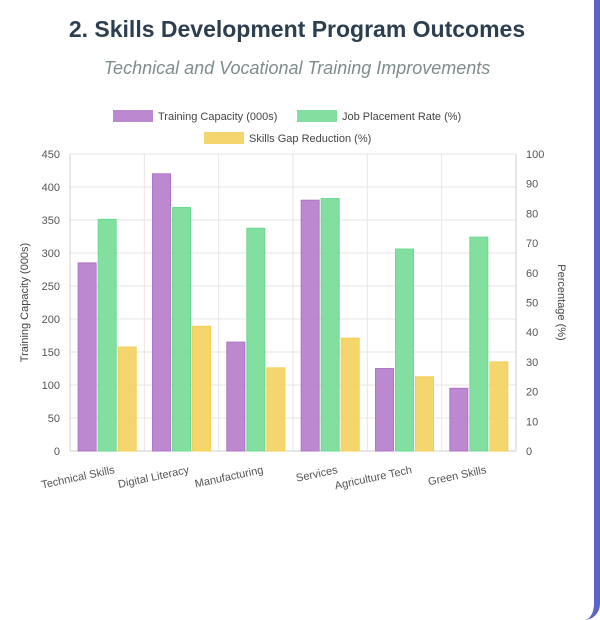 The width and height of the screenshot is (600, 620). Describe the element at coordinates (25, 302) in the screenshot. I see `y-axis-title-left: Training Capacity (000s)` at that location.